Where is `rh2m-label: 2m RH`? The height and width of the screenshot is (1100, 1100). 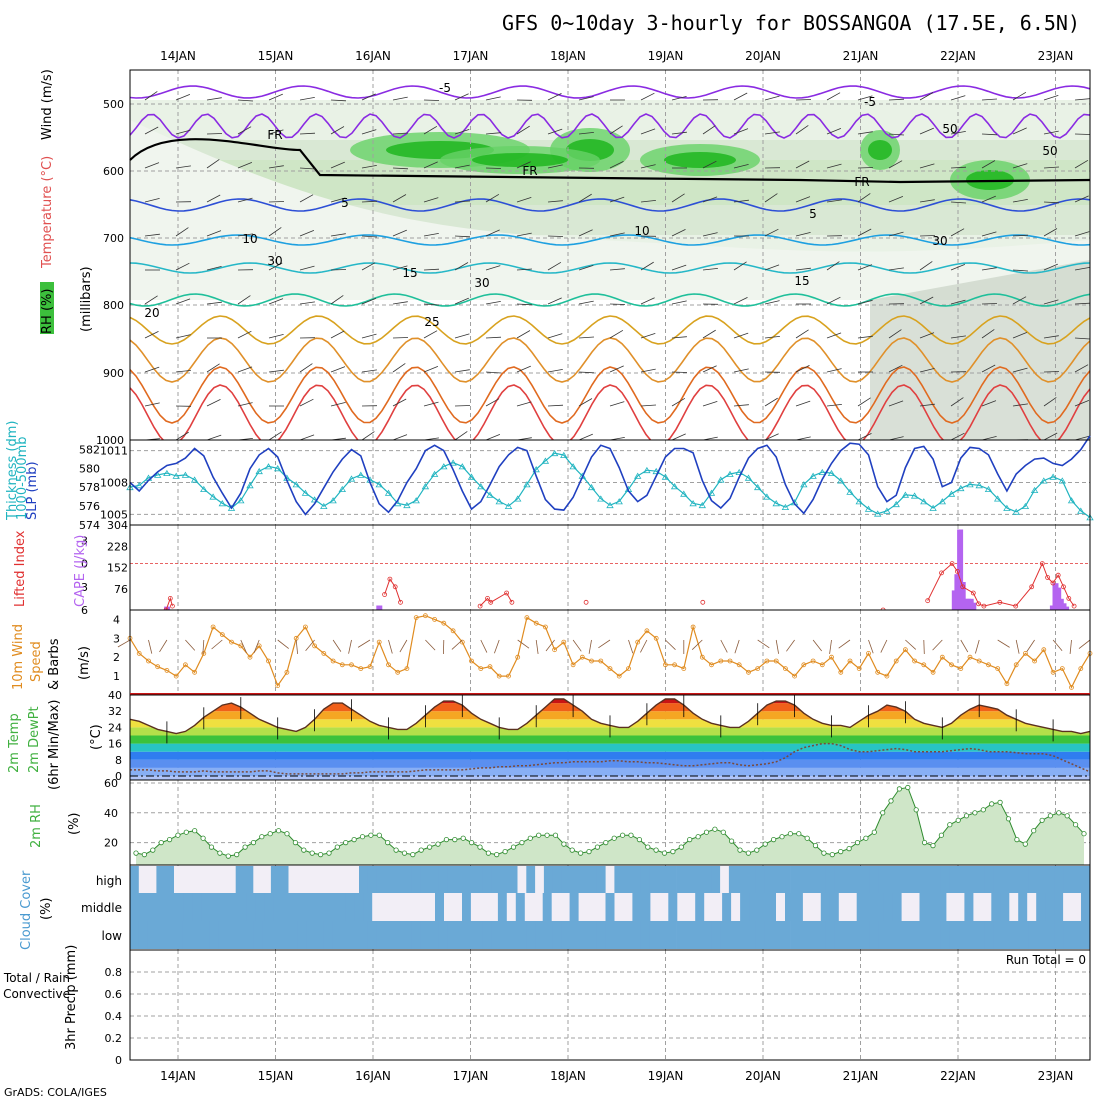 rh2m-label: 2m RH is located at coordinates (36, 826).